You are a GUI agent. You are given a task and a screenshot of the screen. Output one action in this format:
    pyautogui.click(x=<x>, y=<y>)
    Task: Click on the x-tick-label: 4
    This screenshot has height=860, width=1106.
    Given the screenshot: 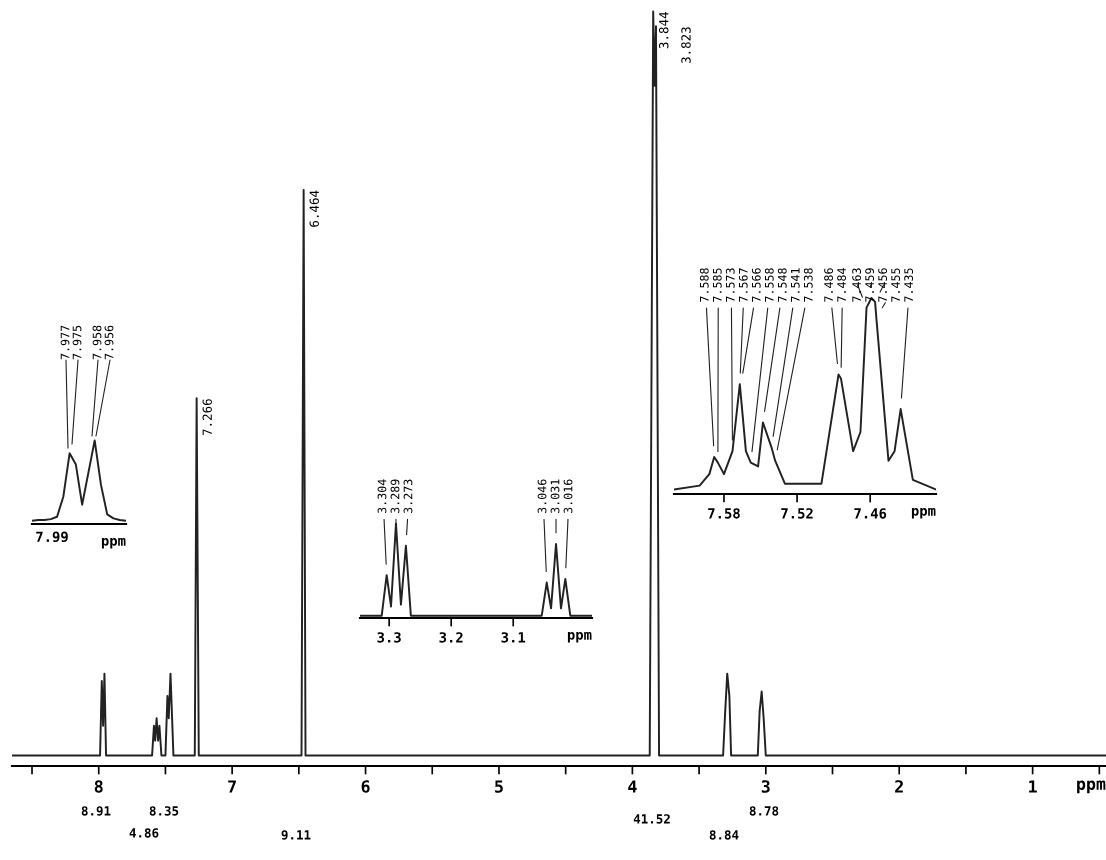 What is the action you would take?
    pyautogui.click(x=632, y=786)
    